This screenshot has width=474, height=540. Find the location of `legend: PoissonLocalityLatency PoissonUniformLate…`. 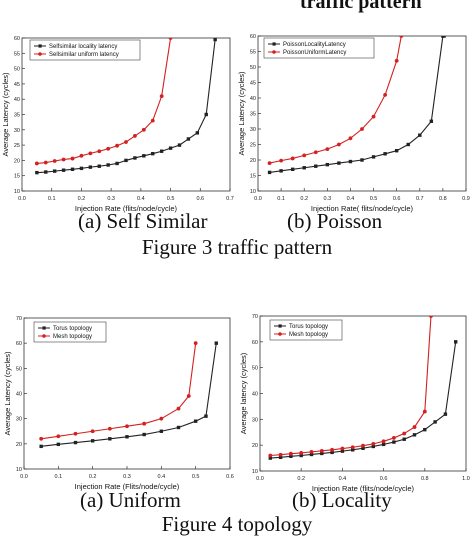

legend: PoissonLocalityLatency PoissonUniformLate… is located at coordinates (319, 48).